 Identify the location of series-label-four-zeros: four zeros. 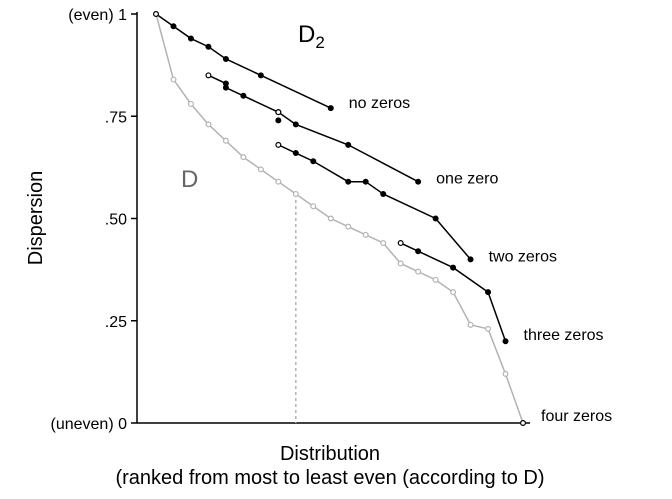
(576, 416).